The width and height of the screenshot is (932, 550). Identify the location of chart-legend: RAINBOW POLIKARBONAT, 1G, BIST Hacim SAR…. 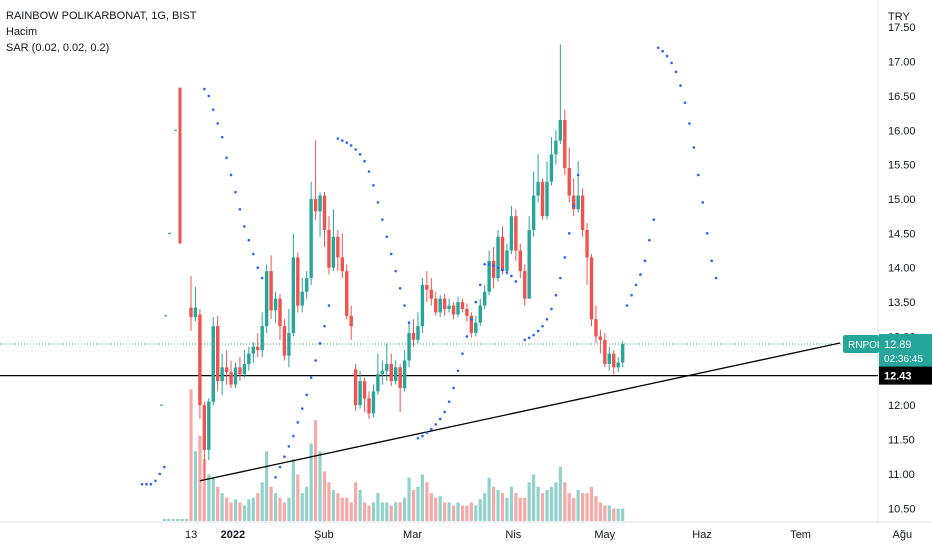
(101, 32).